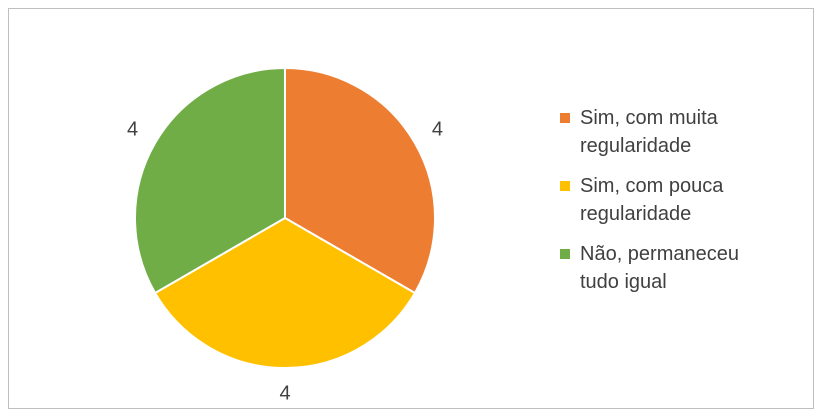 Image resolution: width=823 pixels, height=418 pixels. Describe the element at coordinates (652, 200) in the screenshot. I see `legend-label: Sim, com pouca regularidade` at that location.